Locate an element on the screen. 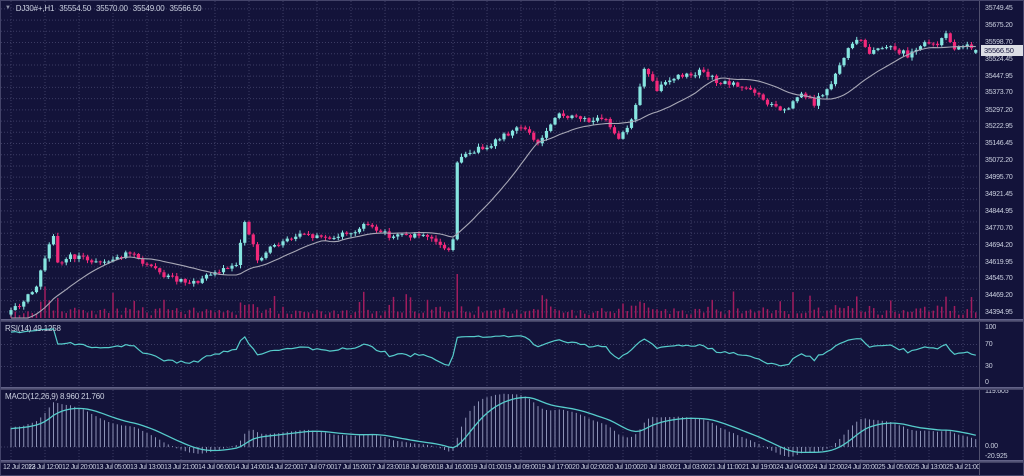 This screenshot has width=1024, height=476. time-axis-label: 14 Jul 22:00 is located at coordinates (283, 467).